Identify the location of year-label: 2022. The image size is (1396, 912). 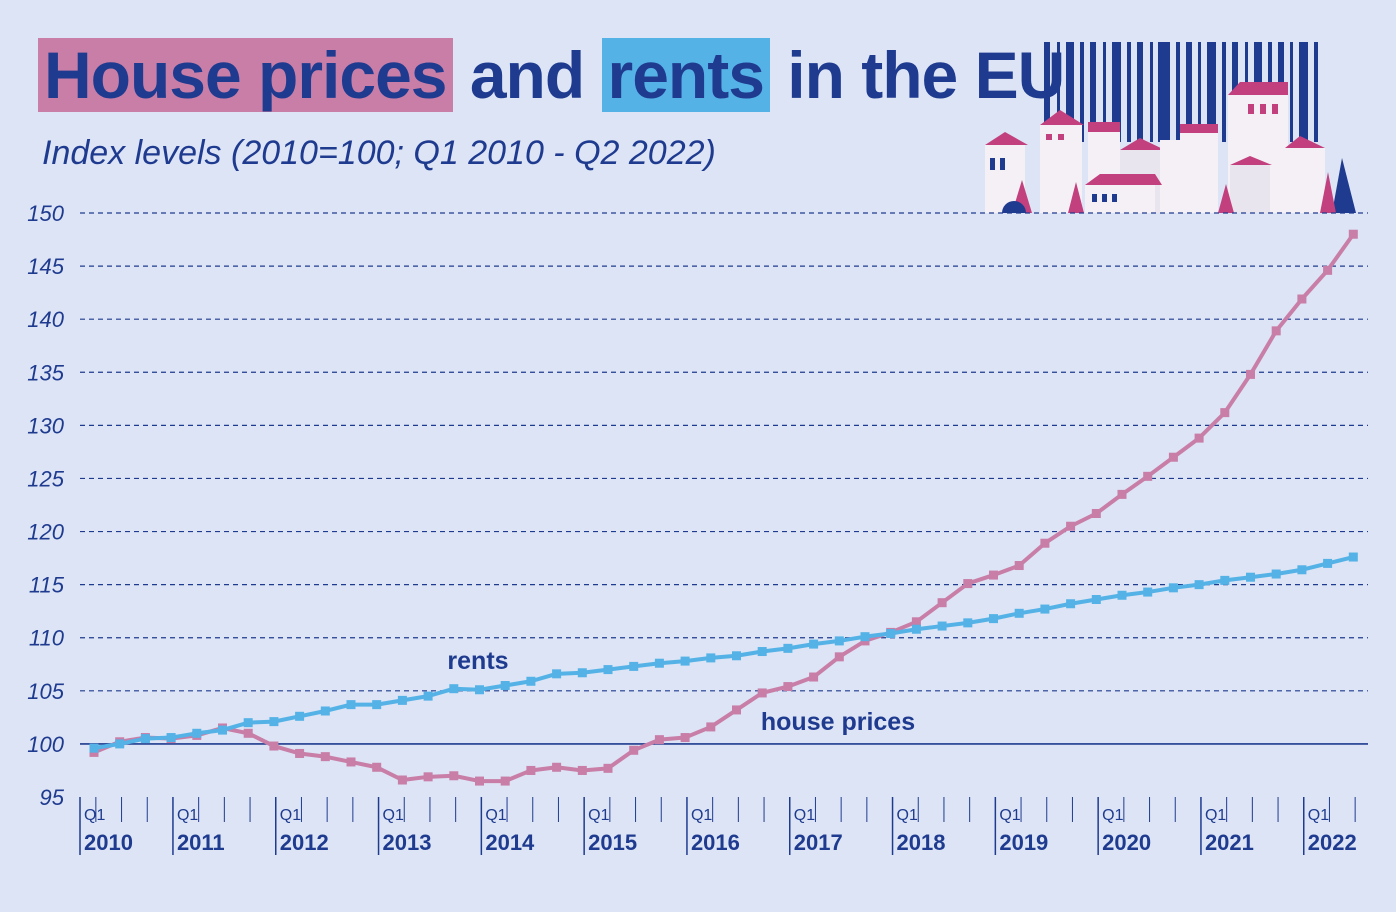
(1332, 842).